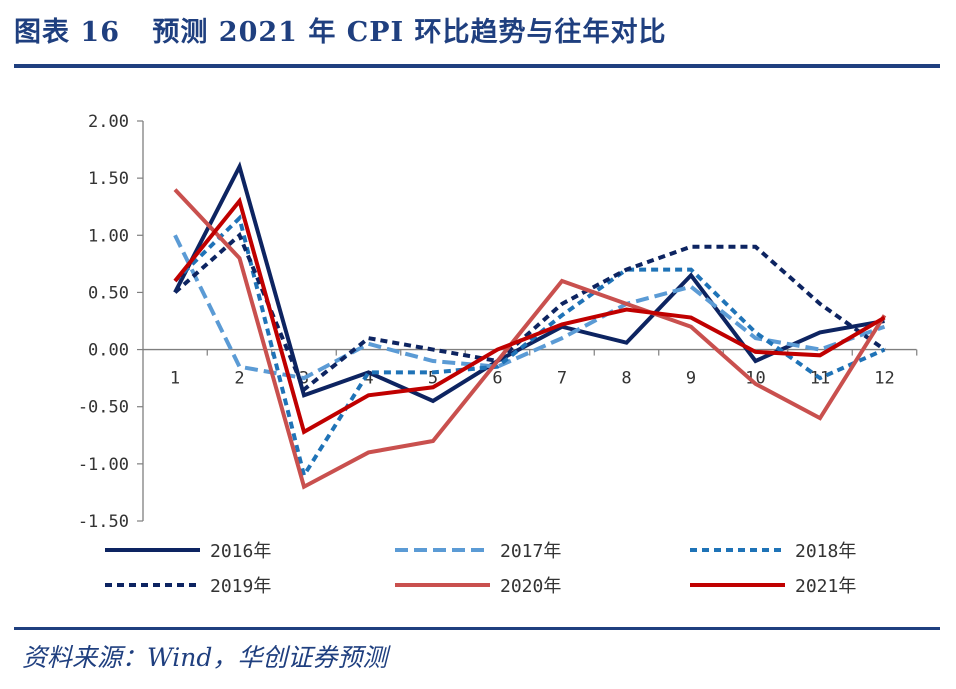 Image resolution: width=956 pixels, height=689 pixels. I want to click on footer-rule, so click(477, 628).